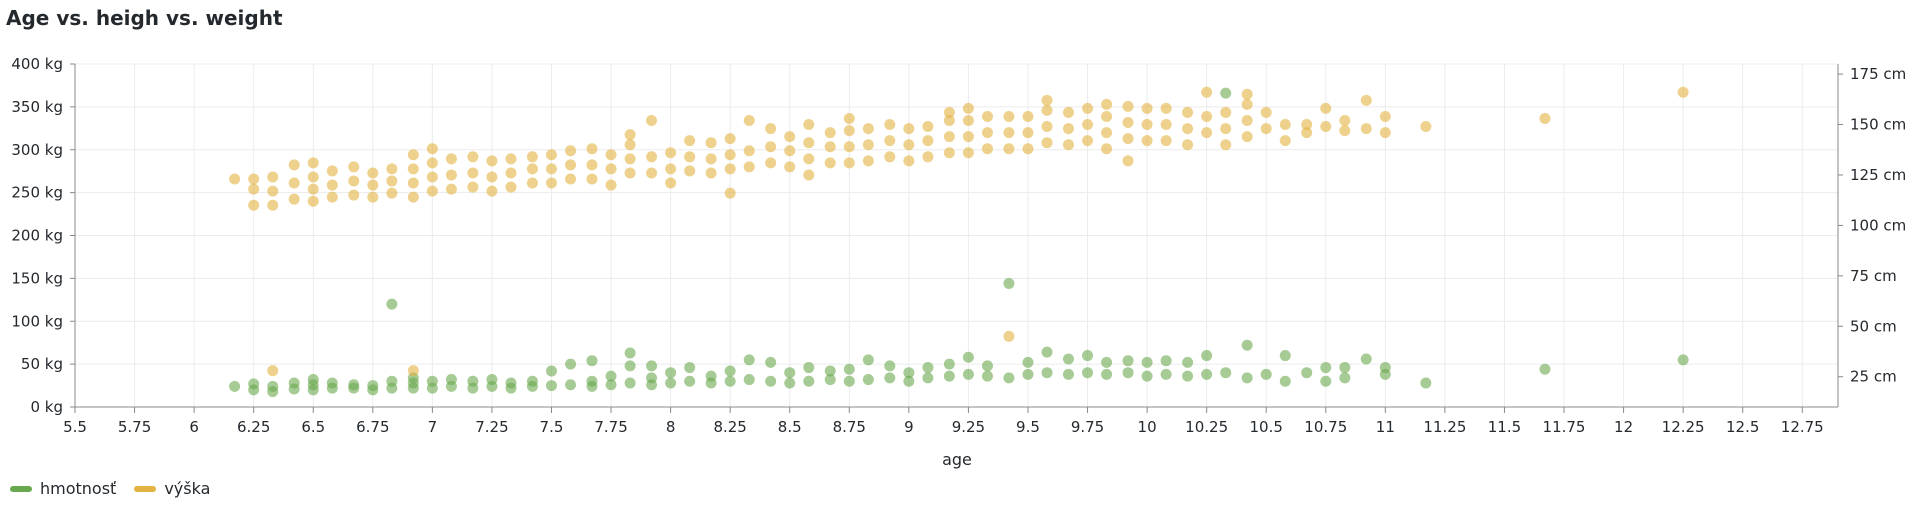 The width and height of the screenshot is (1920, 515). Describe the element at coordinates (372, 427) in the screenshot. I see `x-tick-label: 6.75` at that location.